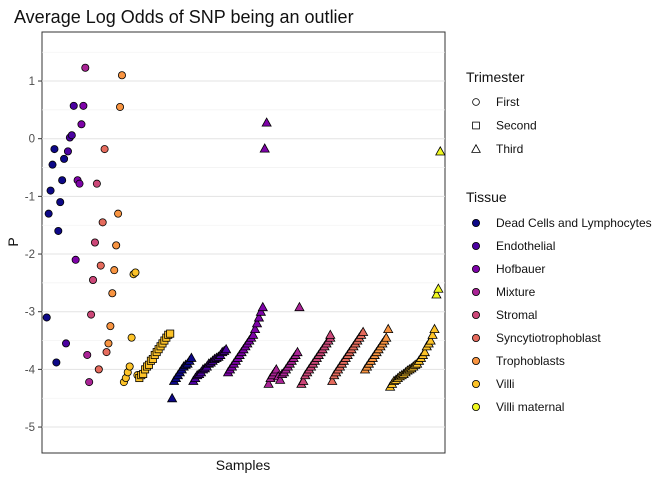 The width and height of the screenshot is (672, 480). What do you see at coordinates (516, 315) in the screenshot?
I see `legend-label: Stromal` at bounding box center [516, 315].